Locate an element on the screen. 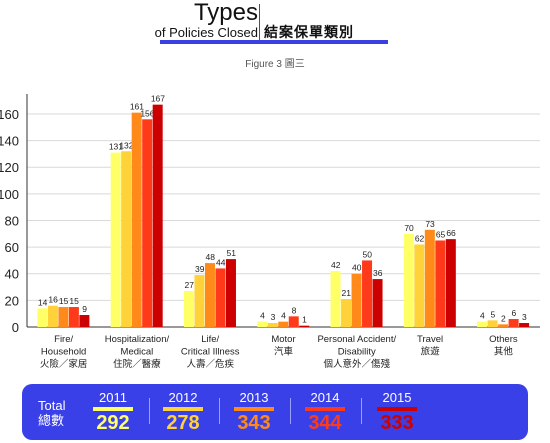 This screenshot has width=550, height=443. chart-header: Types of Policies Closed 結案保單類別 is located at coordinates (275, 25).